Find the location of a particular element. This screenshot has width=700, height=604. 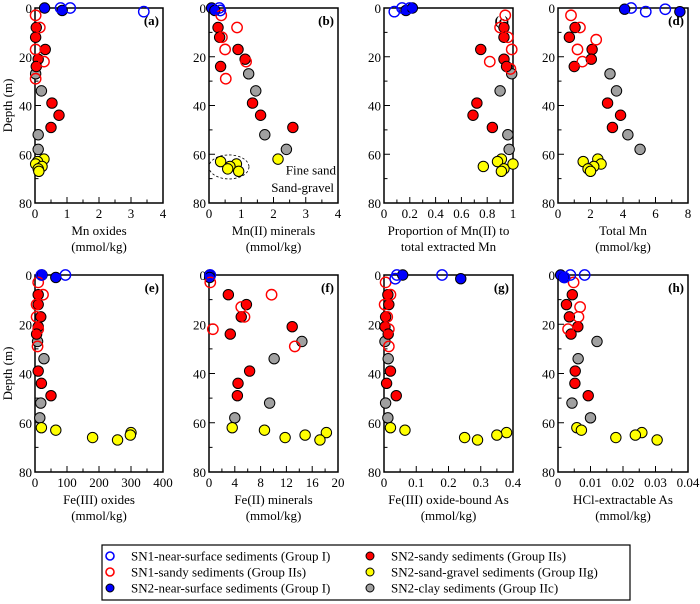

x-axis-label: Mn oxides is located at coordinates (98, 230).